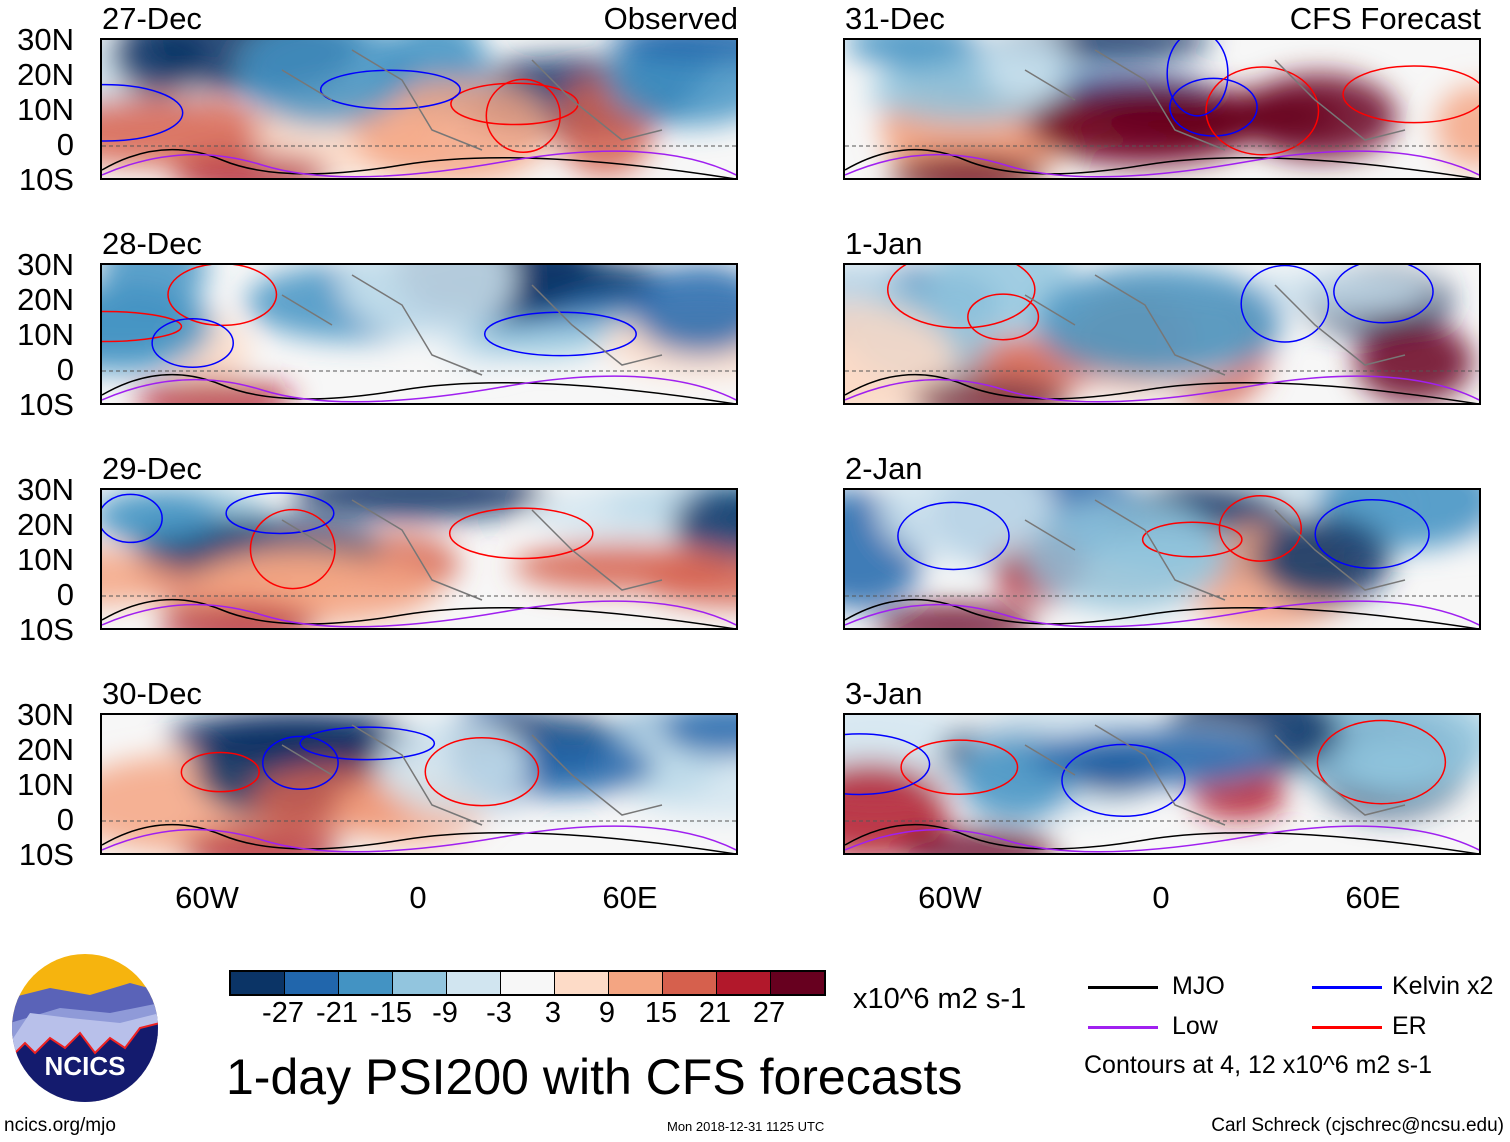 The width and height of the screenshot is (1510, 1142). What do you see at coordinates (445, 1013) in the screenshot?
I see `colorbar-label: -9` at bounding box center [445, 1013].